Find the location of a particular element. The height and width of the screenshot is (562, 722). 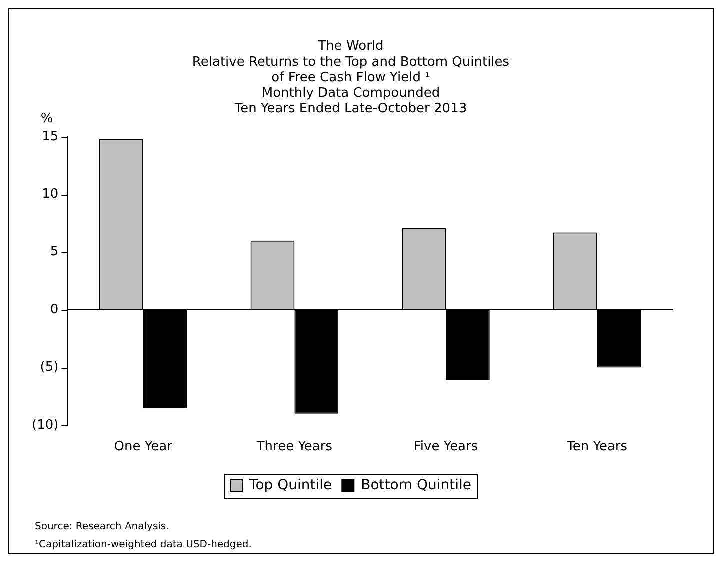

y-tick-label: 0 is located at coordinates (54, 310).